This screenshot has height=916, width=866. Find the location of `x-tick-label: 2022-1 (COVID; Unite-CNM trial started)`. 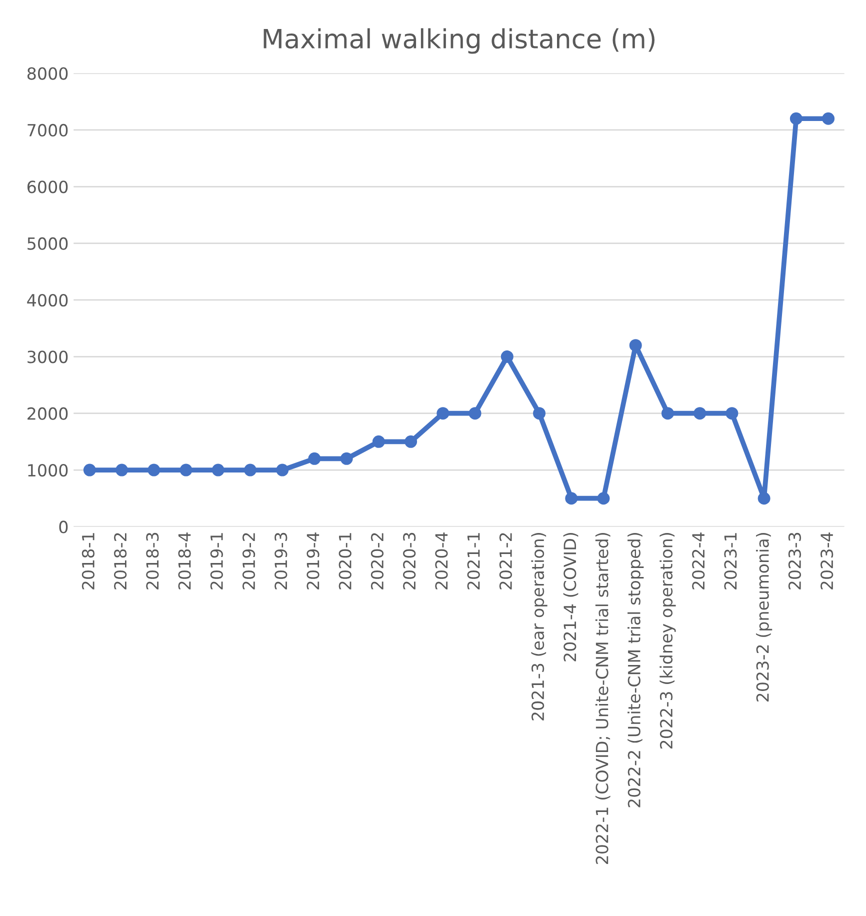

x-tick-label: 2022-1 (COVID; Unite-CNM trial started) is located at coordinates (602, 698).